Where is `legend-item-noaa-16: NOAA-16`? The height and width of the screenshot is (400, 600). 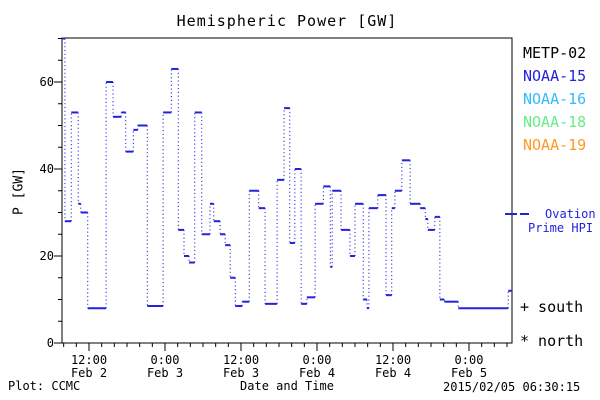 legend-item-noaa-16: NOAA-16 is located at coordinates (555, 99).